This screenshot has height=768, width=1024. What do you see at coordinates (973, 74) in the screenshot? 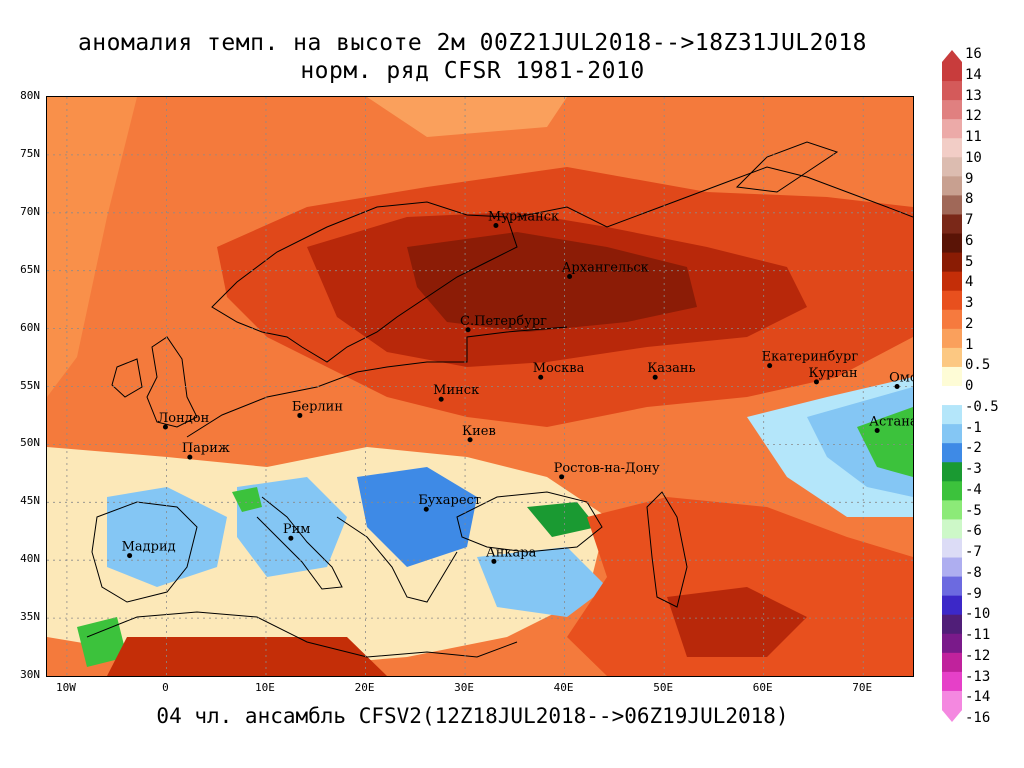
I see `colorbar-label: 14` at bounding box center [973, 74].